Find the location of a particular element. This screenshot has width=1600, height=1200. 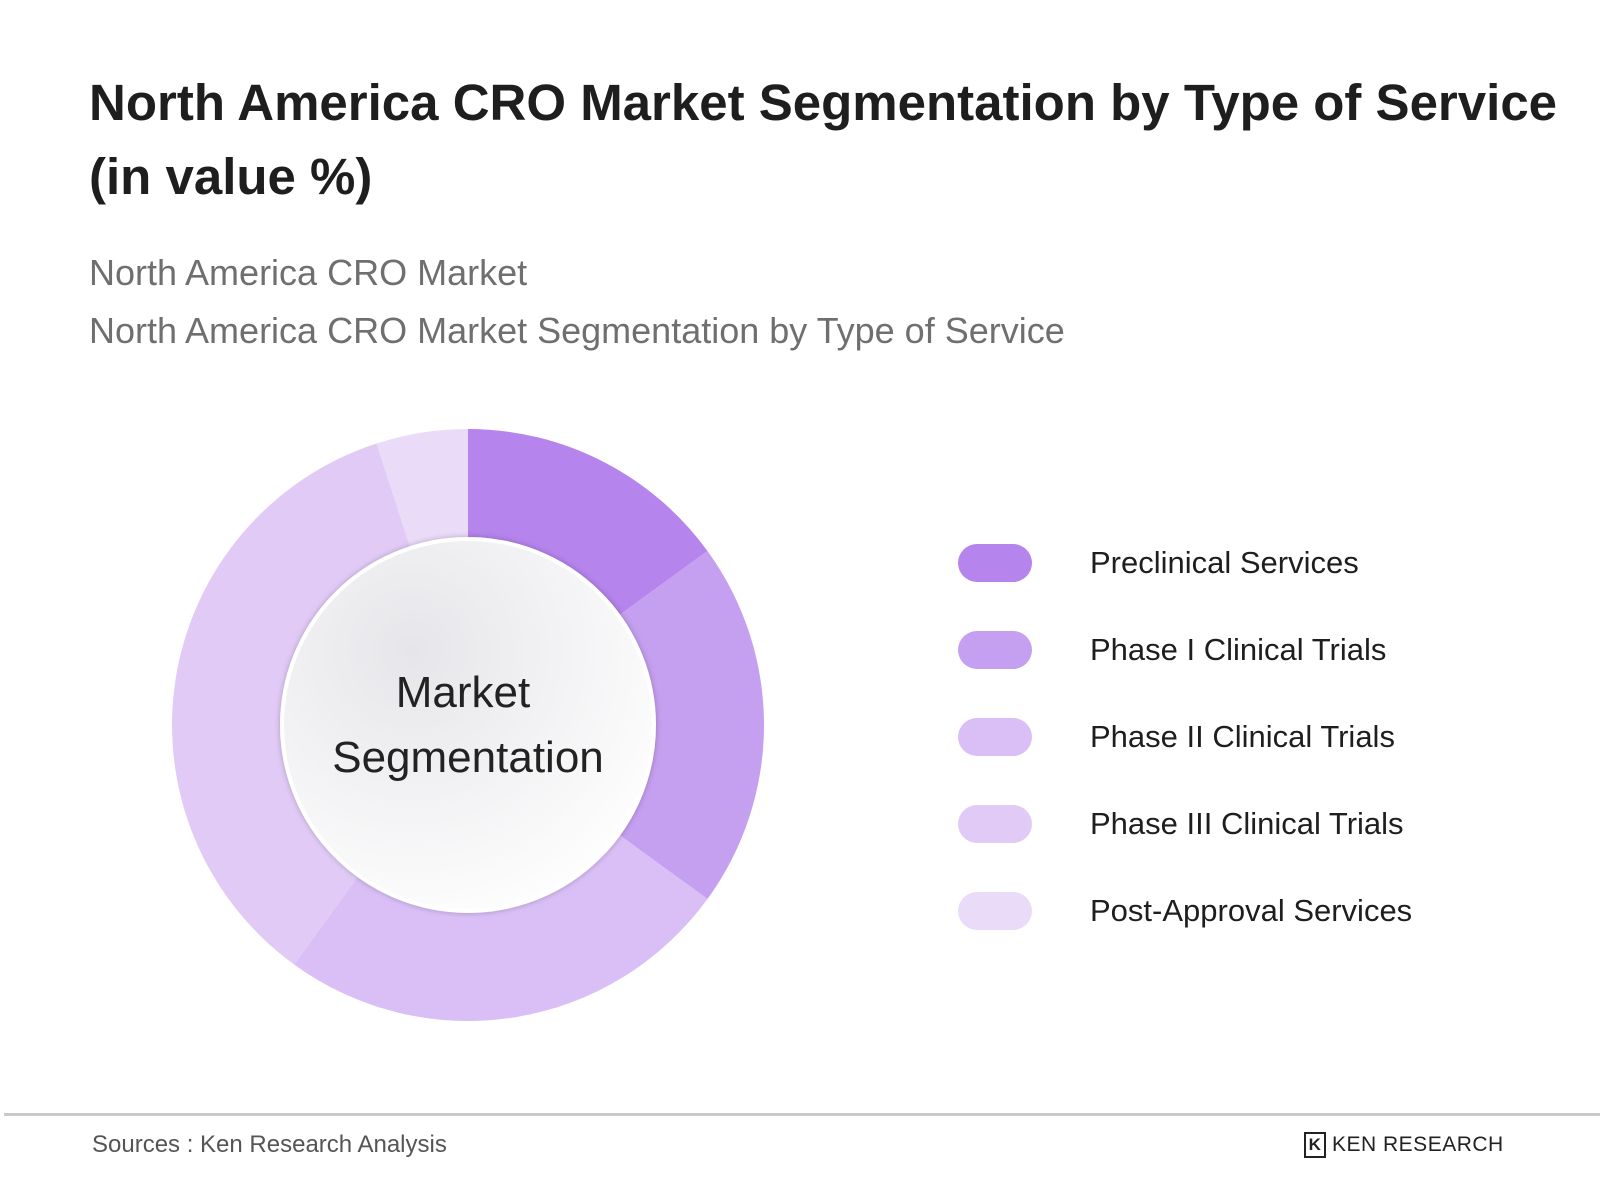

footer-divider is located at coordinates (802, 1114).